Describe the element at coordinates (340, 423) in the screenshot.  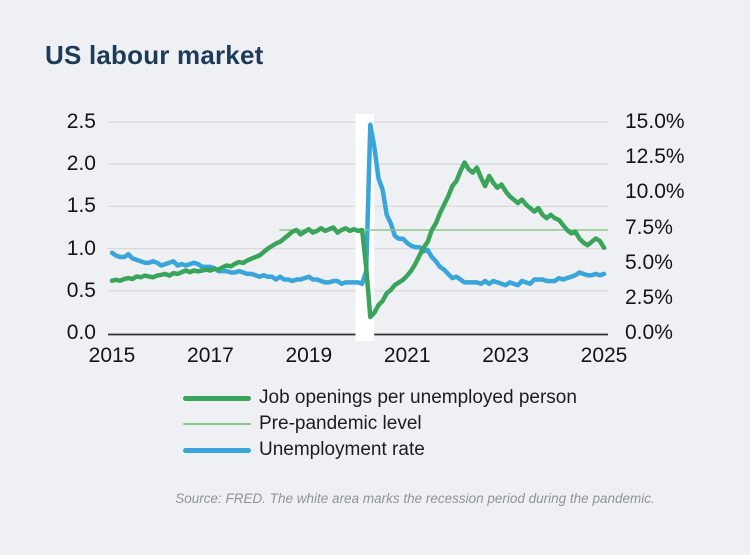
I see `legend-label-pre-pandemic: Pre-pandemic level` at that location.